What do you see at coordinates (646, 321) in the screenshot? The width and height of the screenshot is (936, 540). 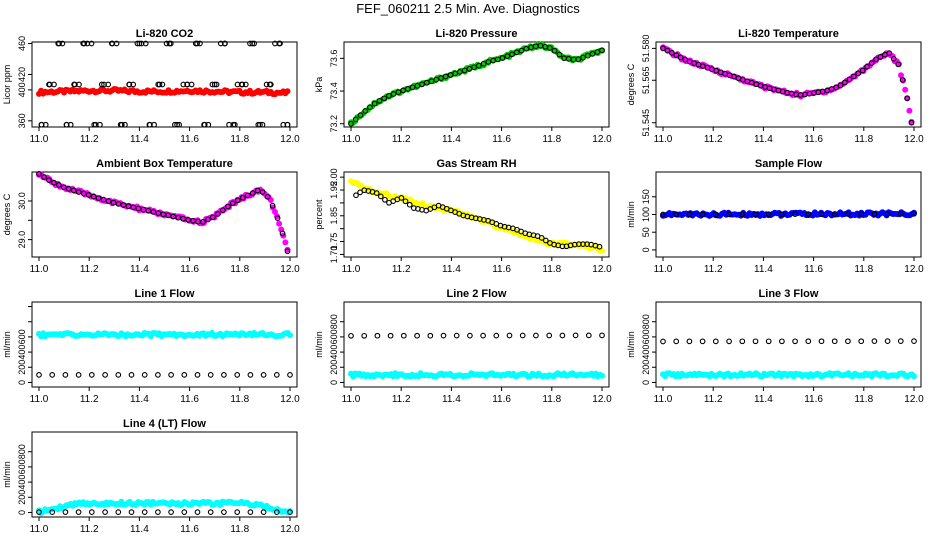 I see `y-tick-label: 800` at bounding box center [646, 321].